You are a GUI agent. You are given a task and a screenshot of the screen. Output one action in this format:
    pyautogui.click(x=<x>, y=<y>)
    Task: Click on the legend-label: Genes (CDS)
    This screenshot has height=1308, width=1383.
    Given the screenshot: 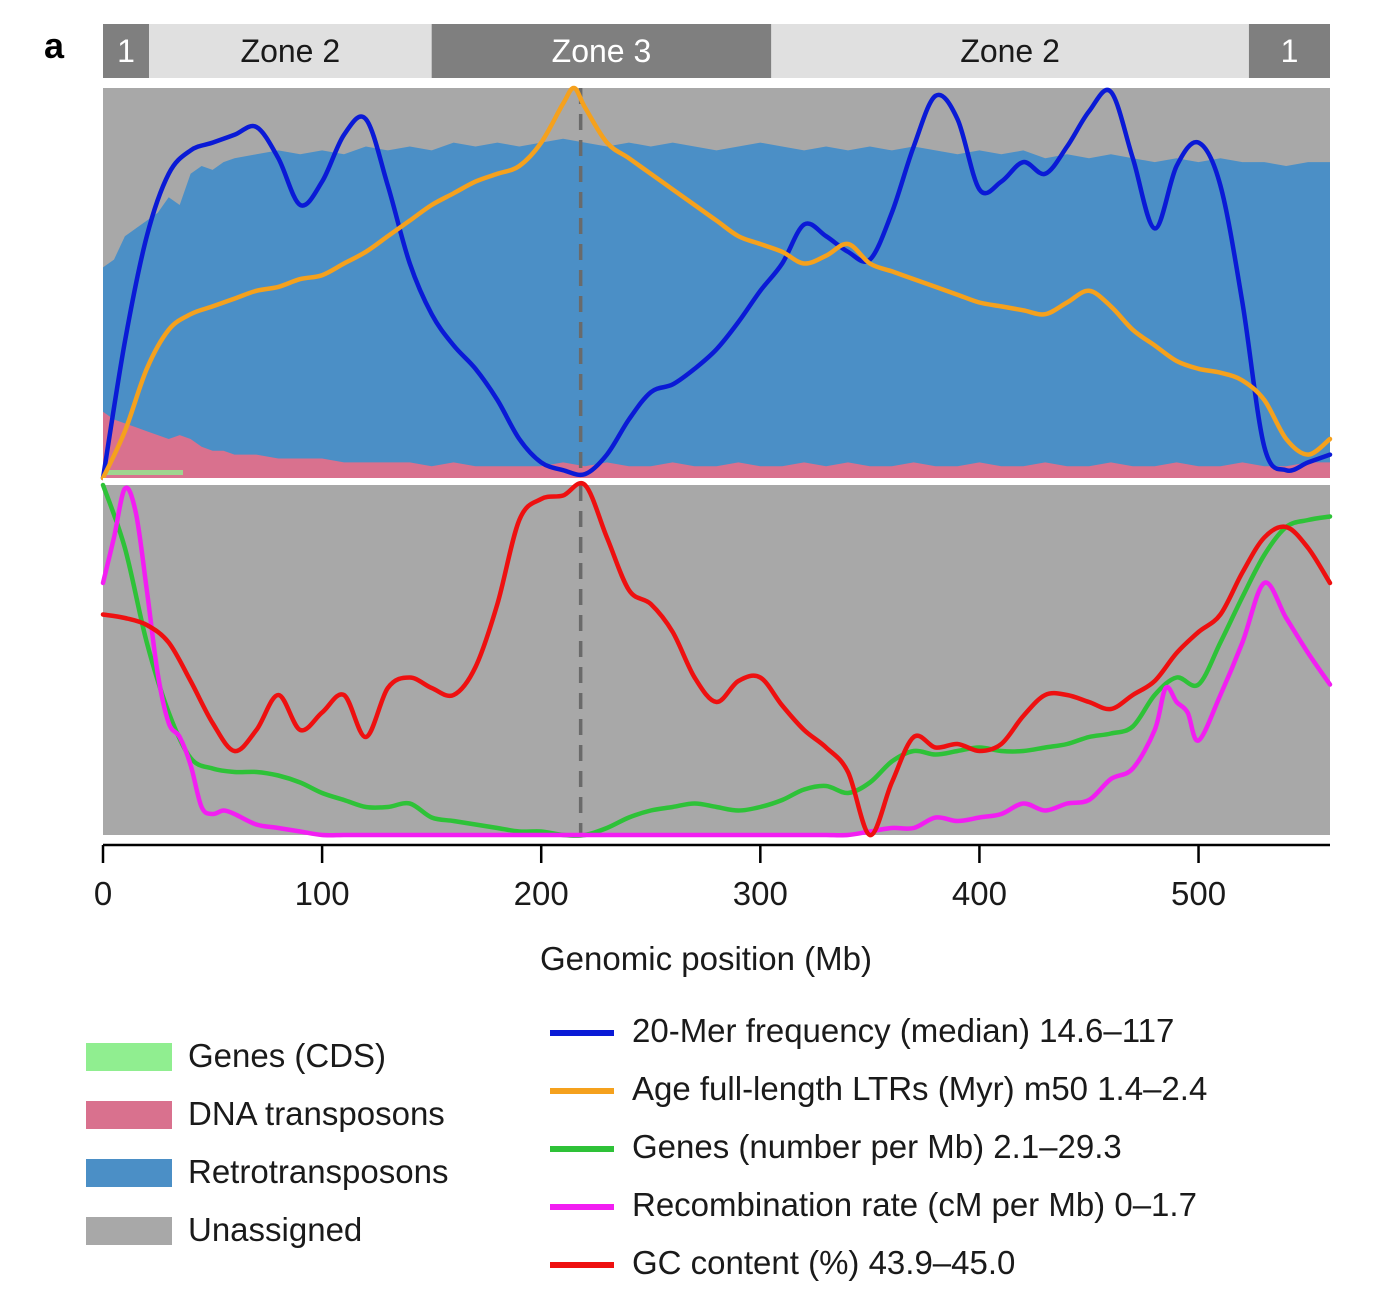 What is the action you would take?
    pyautogui.click(x=287, y=1055)
    